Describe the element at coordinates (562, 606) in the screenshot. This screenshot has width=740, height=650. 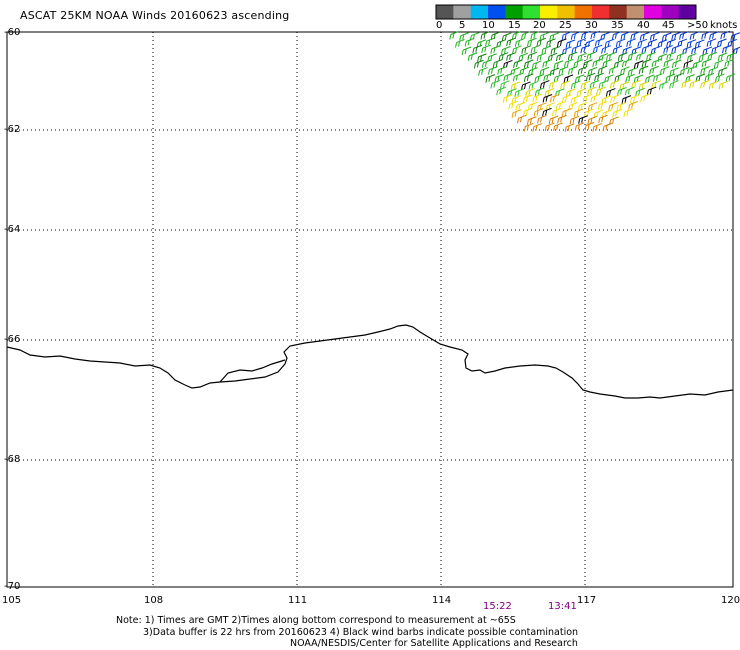
I see `pass-time-2: 13:41` at that location.